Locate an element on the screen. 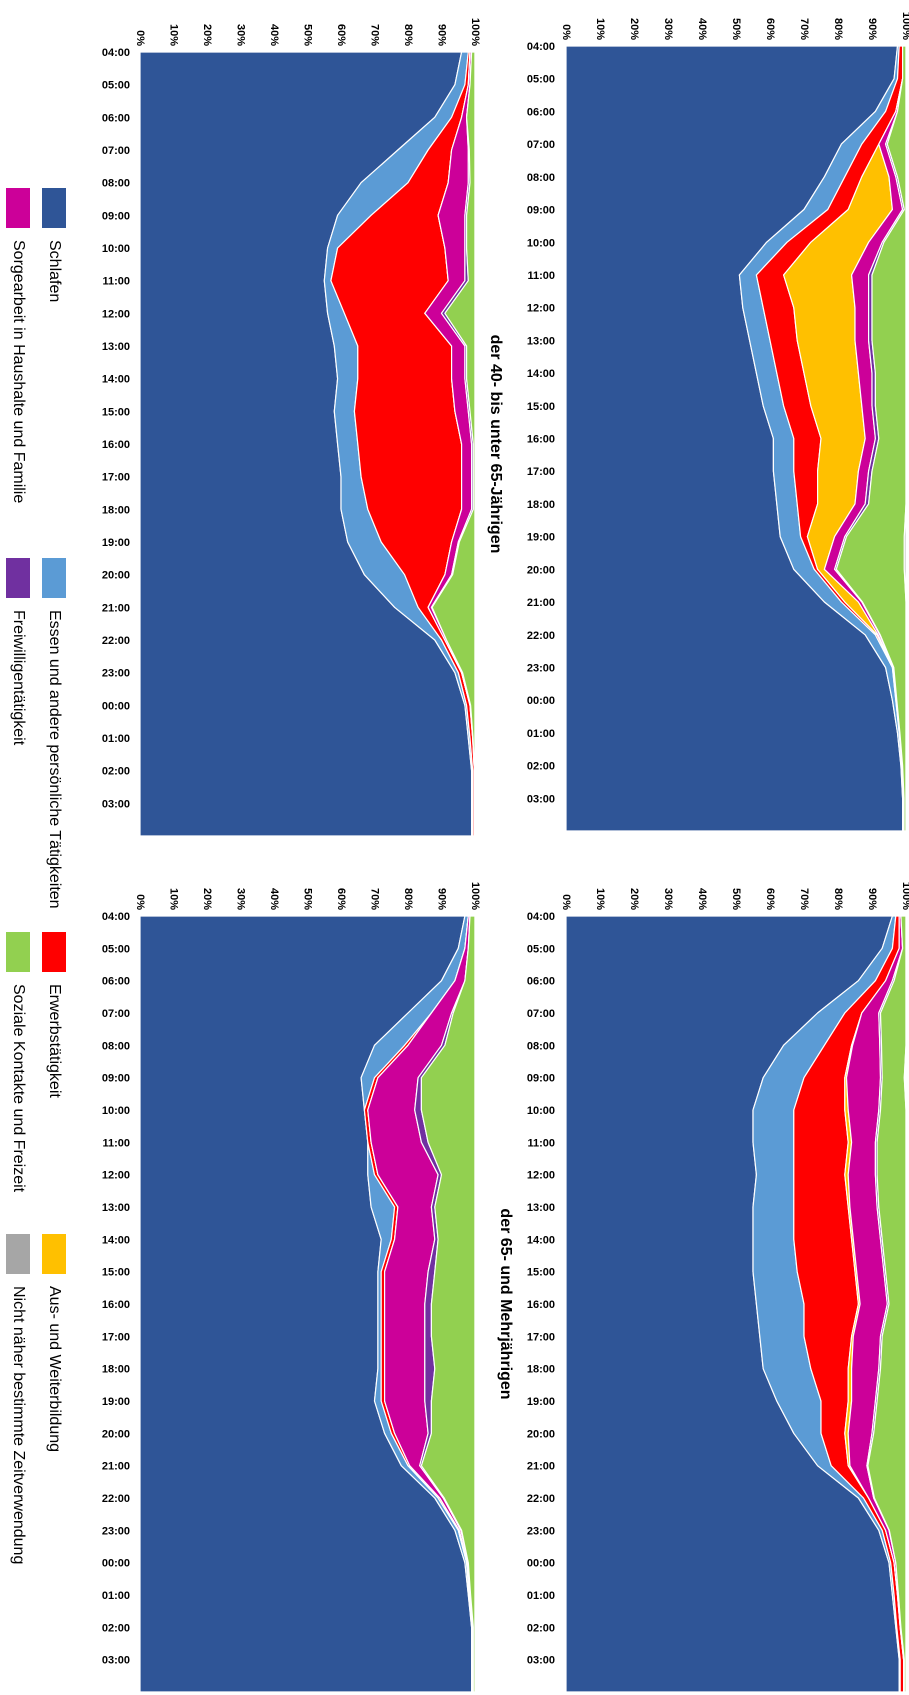  time-tick-label: 11:00 is located at coordinates (116, 1143).